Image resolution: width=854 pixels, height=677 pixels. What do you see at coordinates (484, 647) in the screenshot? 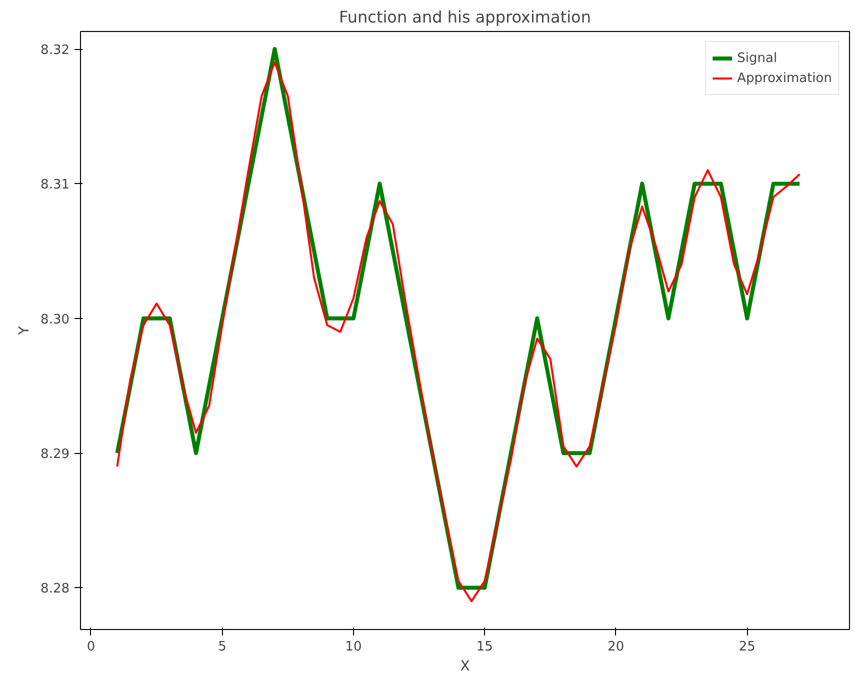
I see `x-tick-label: 15` at bounding box center [484, 647].